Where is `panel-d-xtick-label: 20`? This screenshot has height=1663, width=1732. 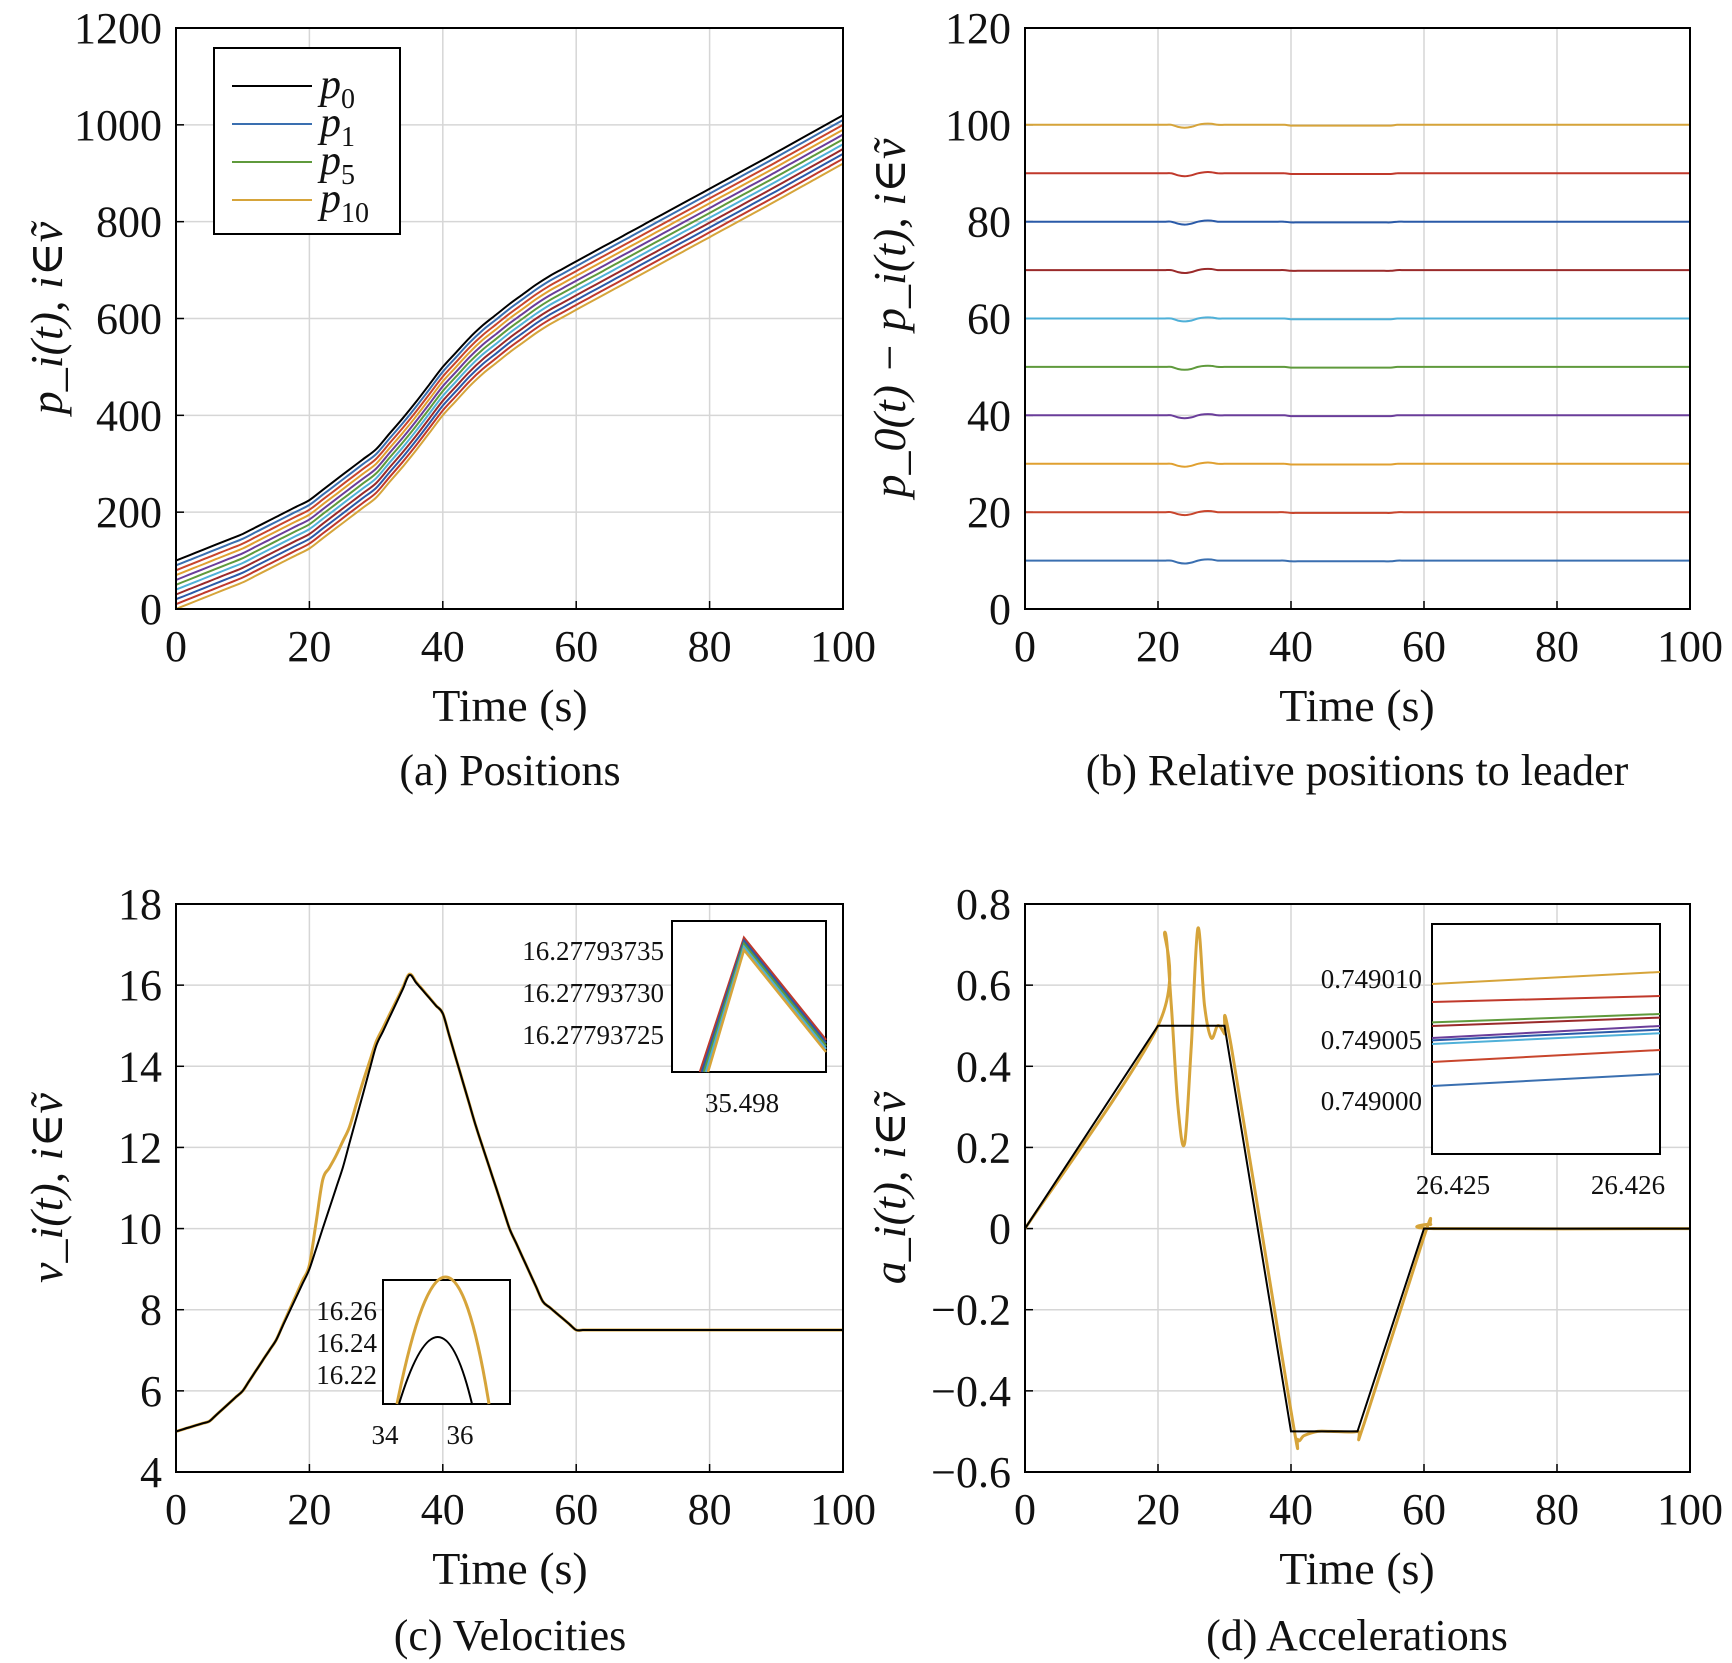
panel-d-xtick-label: 20 is located at coordinates (1158, 1509).